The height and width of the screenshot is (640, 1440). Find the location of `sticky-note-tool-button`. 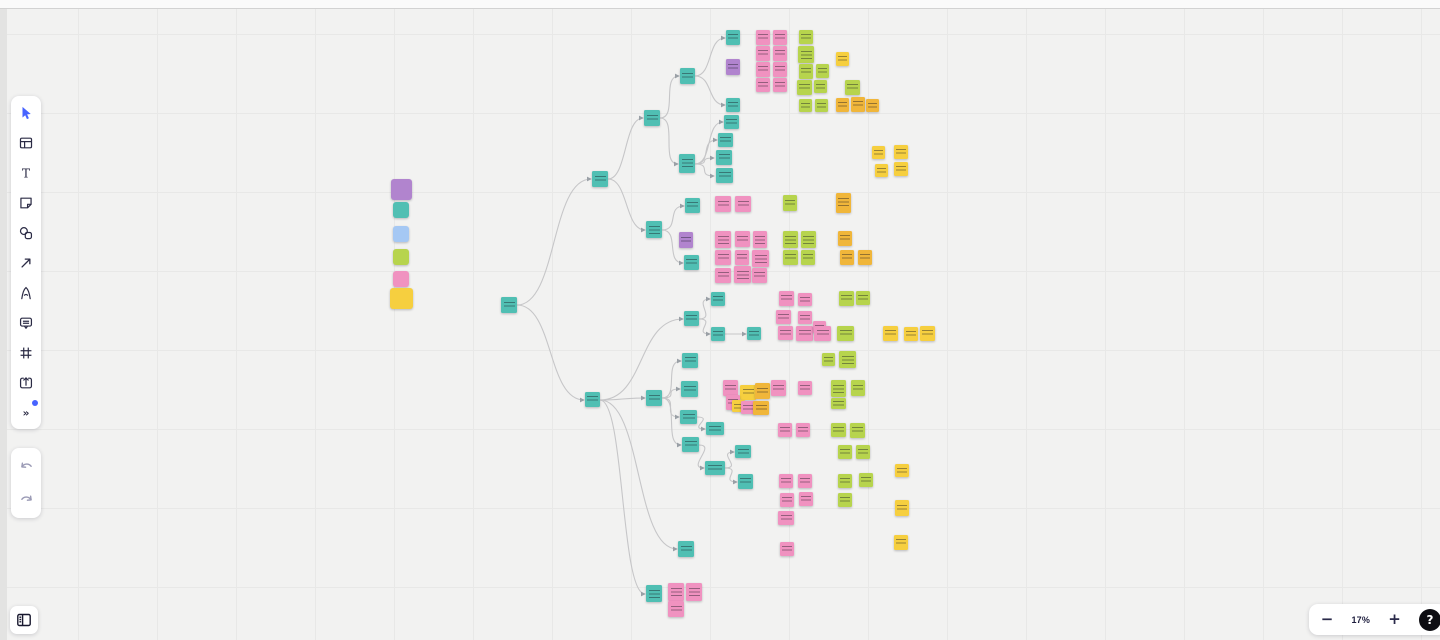

sticky-note-tool-button is located at coordinates (26, 202).